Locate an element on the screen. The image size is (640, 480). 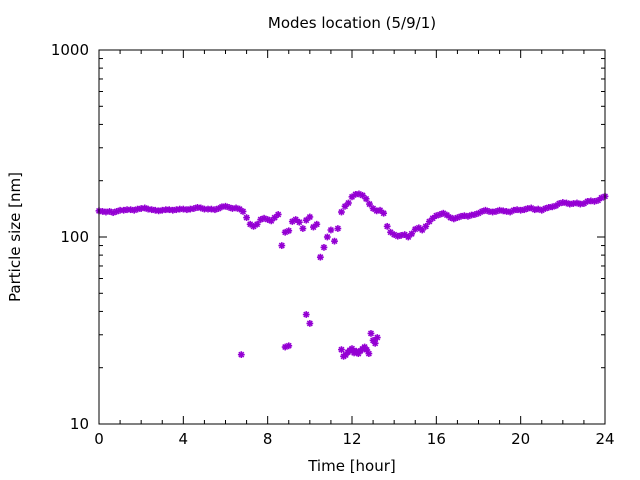
y-axis-label: Particle size [nm] is located at coordinates (15, 237).